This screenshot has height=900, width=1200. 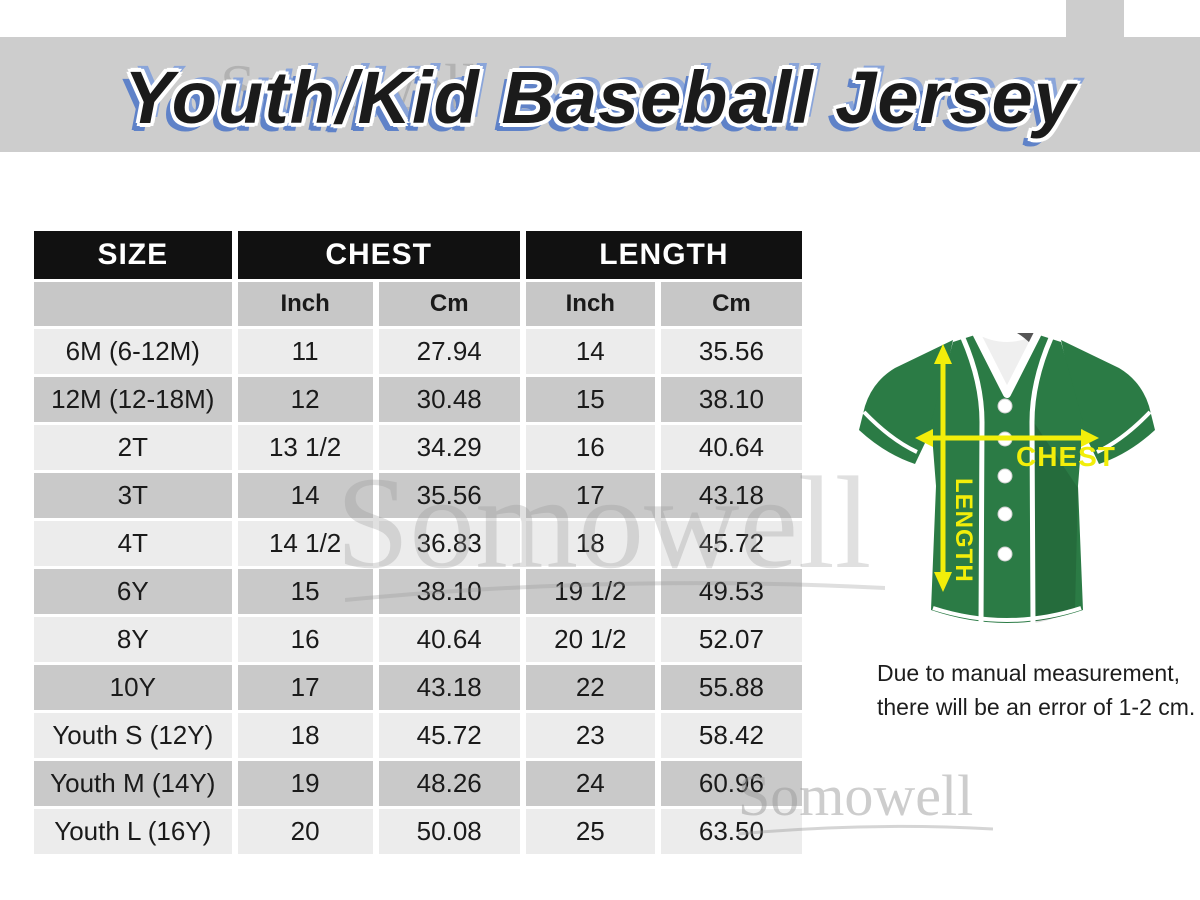 I want to click on size-cell: 12M (12-18M), so click(x=133, y=399).